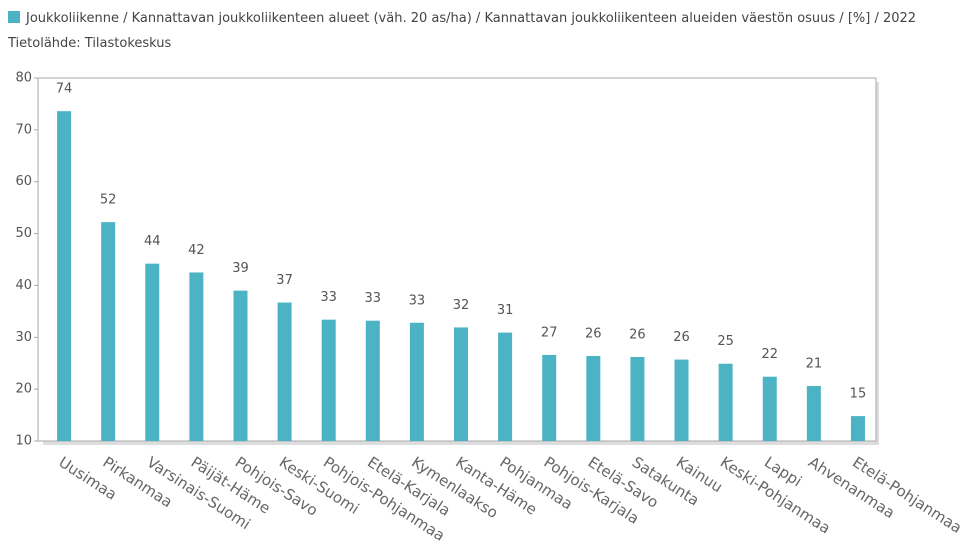 This screenshot has width=979, height=550. What do you see at coordinates (23, 233) in the screenshot?
I see `y-tick-label: 50` at bounding box center [23, 233].